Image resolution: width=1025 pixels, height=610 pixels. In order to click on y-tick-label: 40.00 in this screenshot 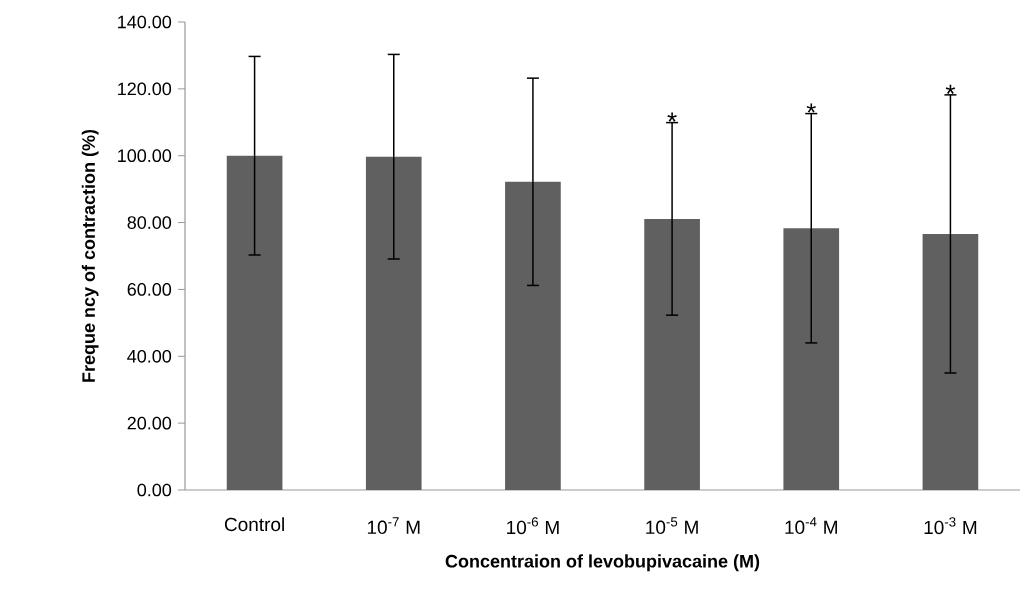, I will do `click(149, 356)`.